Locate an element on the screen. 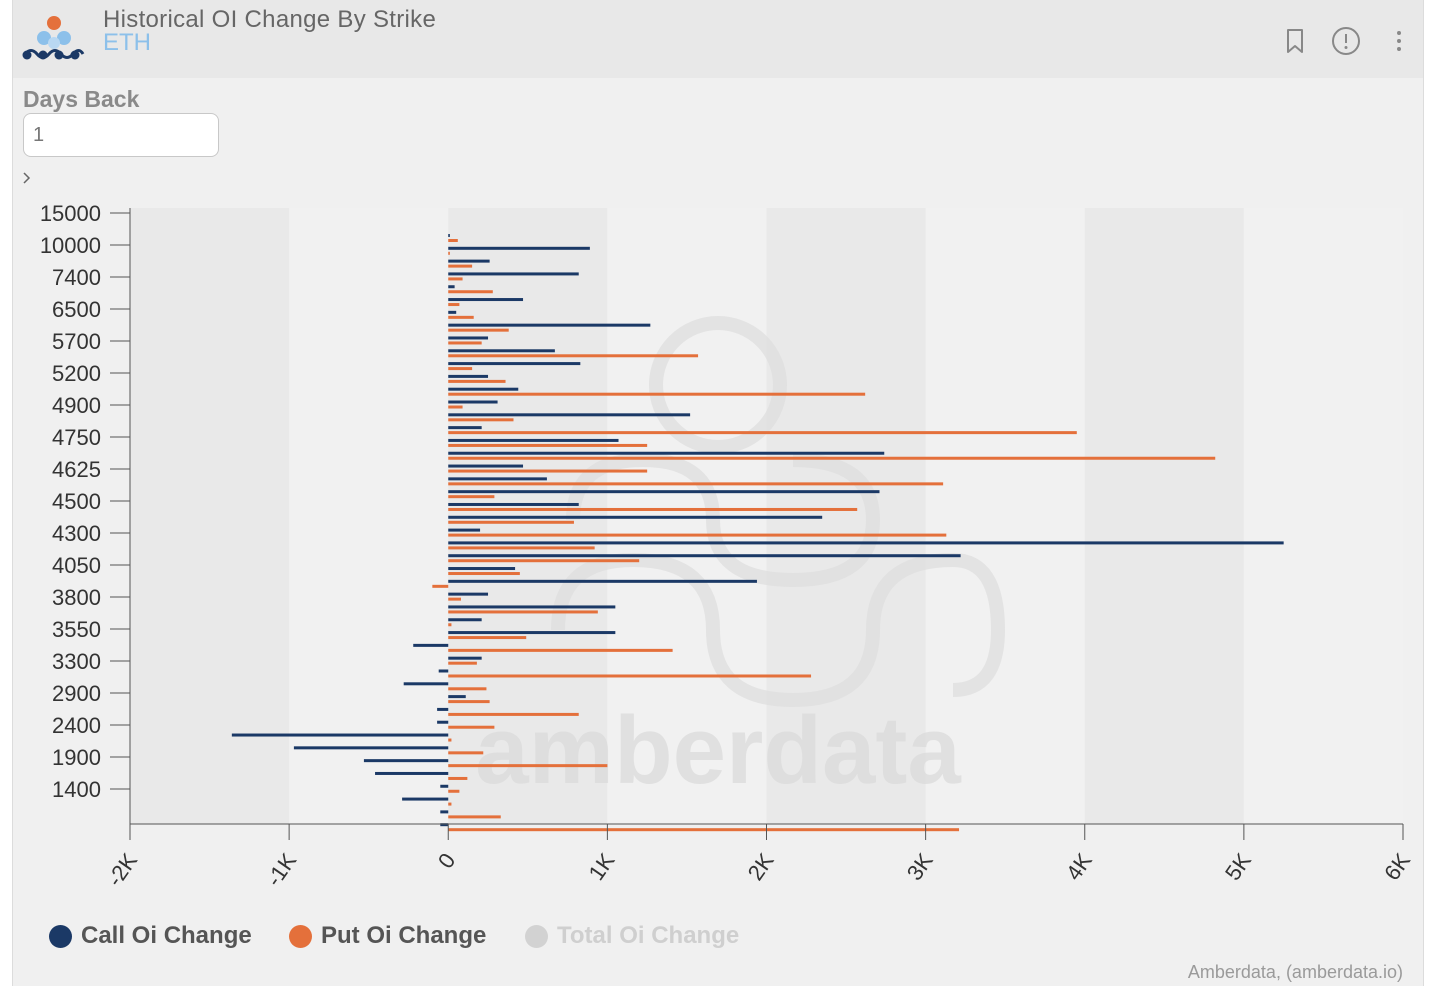  y-tick-label: 3800 is located at coordinates (76, 597).